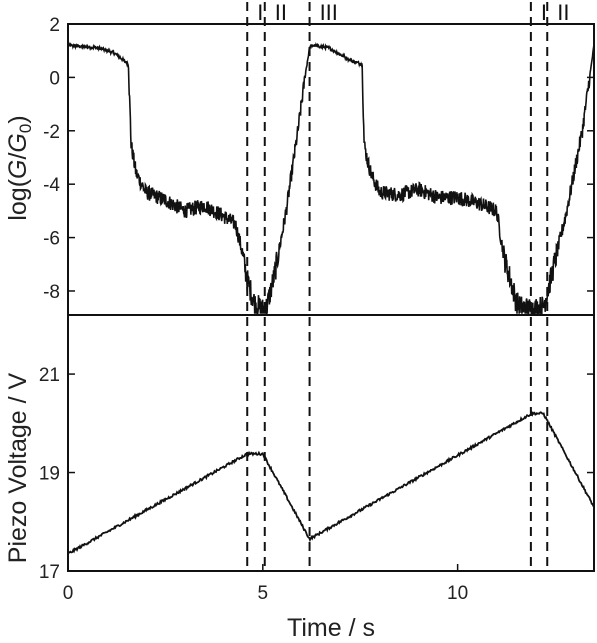 This screenshot has width=597, height=643. Describe the element at coordinates (18, 467) in the screenshot. I see `bottom-y-axis-title: Piezo Voltage / V` at that location.